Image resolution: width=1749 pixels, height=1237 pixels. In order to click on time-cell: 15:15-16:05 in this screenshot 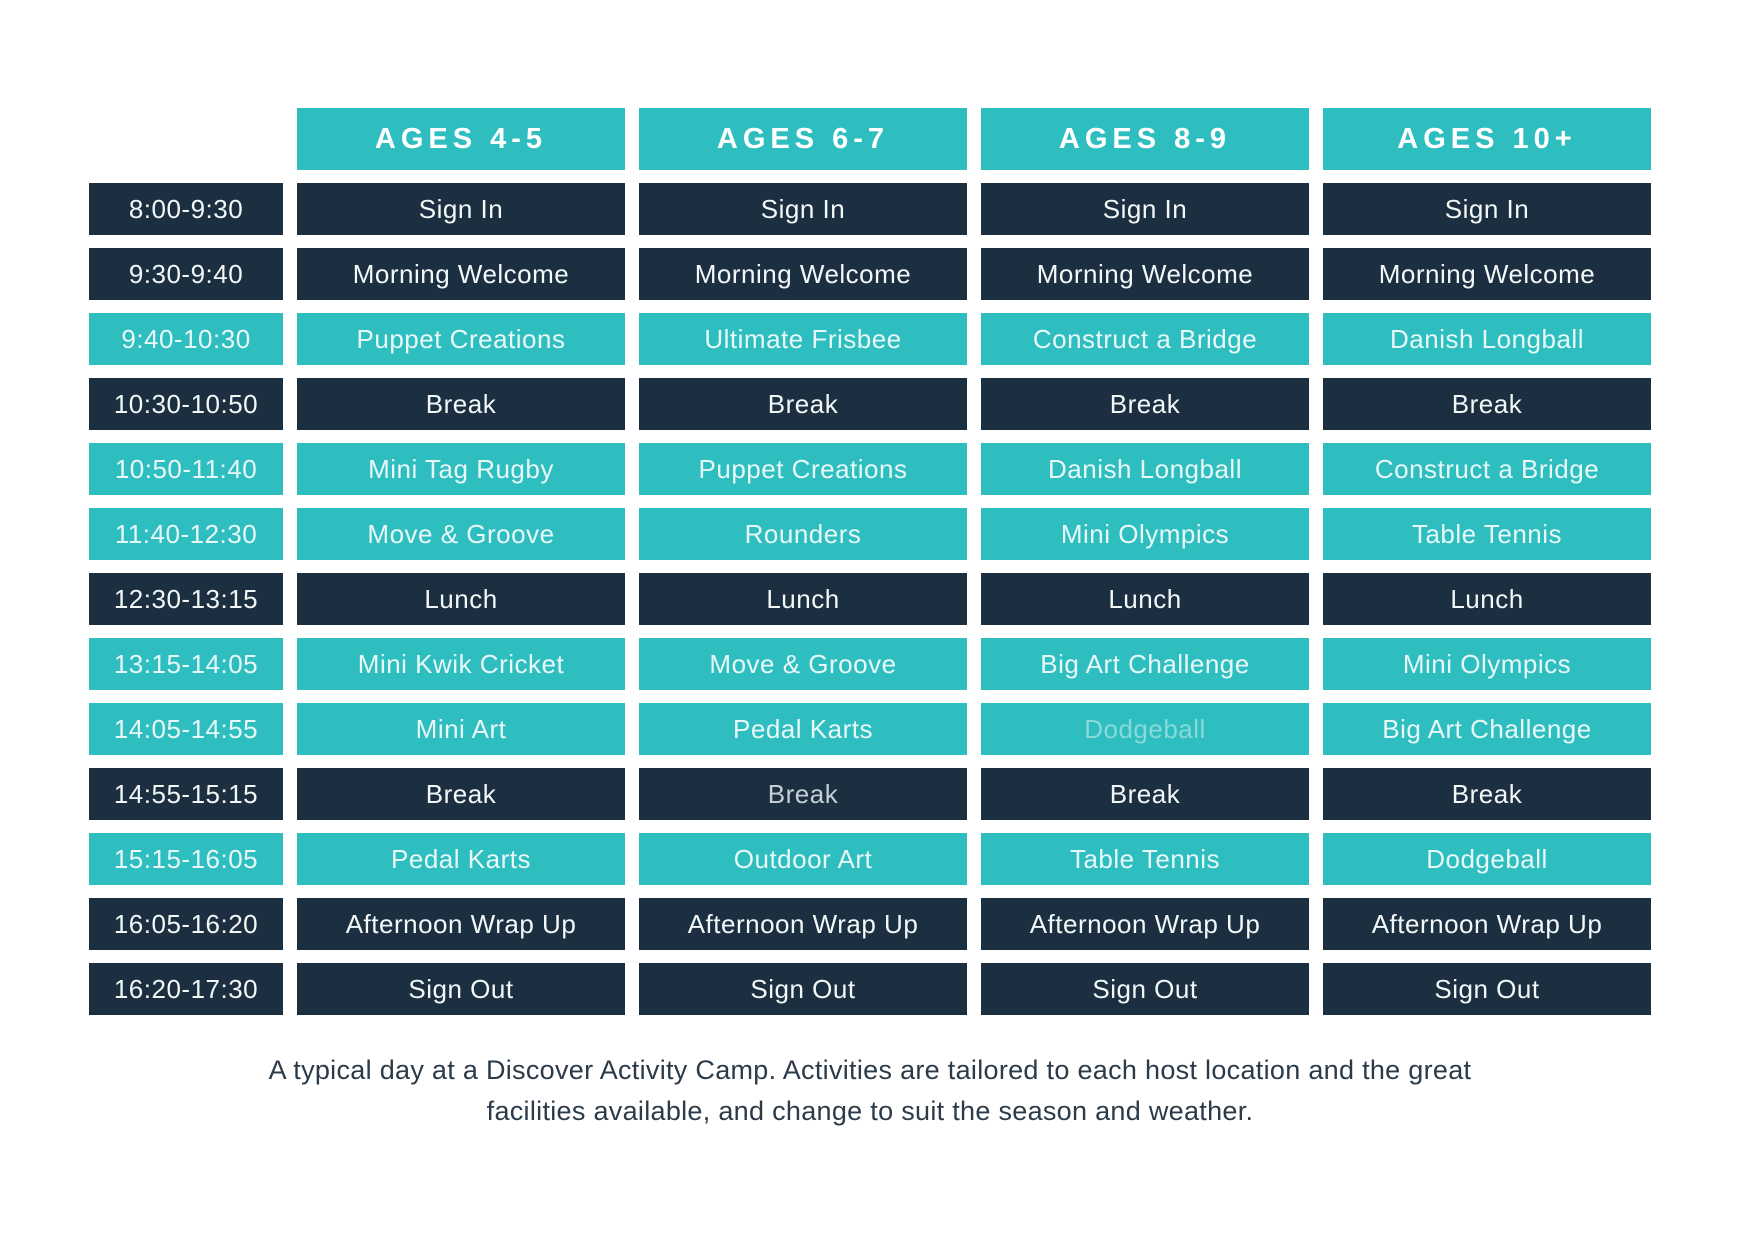, I will do `click(186, 859)`.